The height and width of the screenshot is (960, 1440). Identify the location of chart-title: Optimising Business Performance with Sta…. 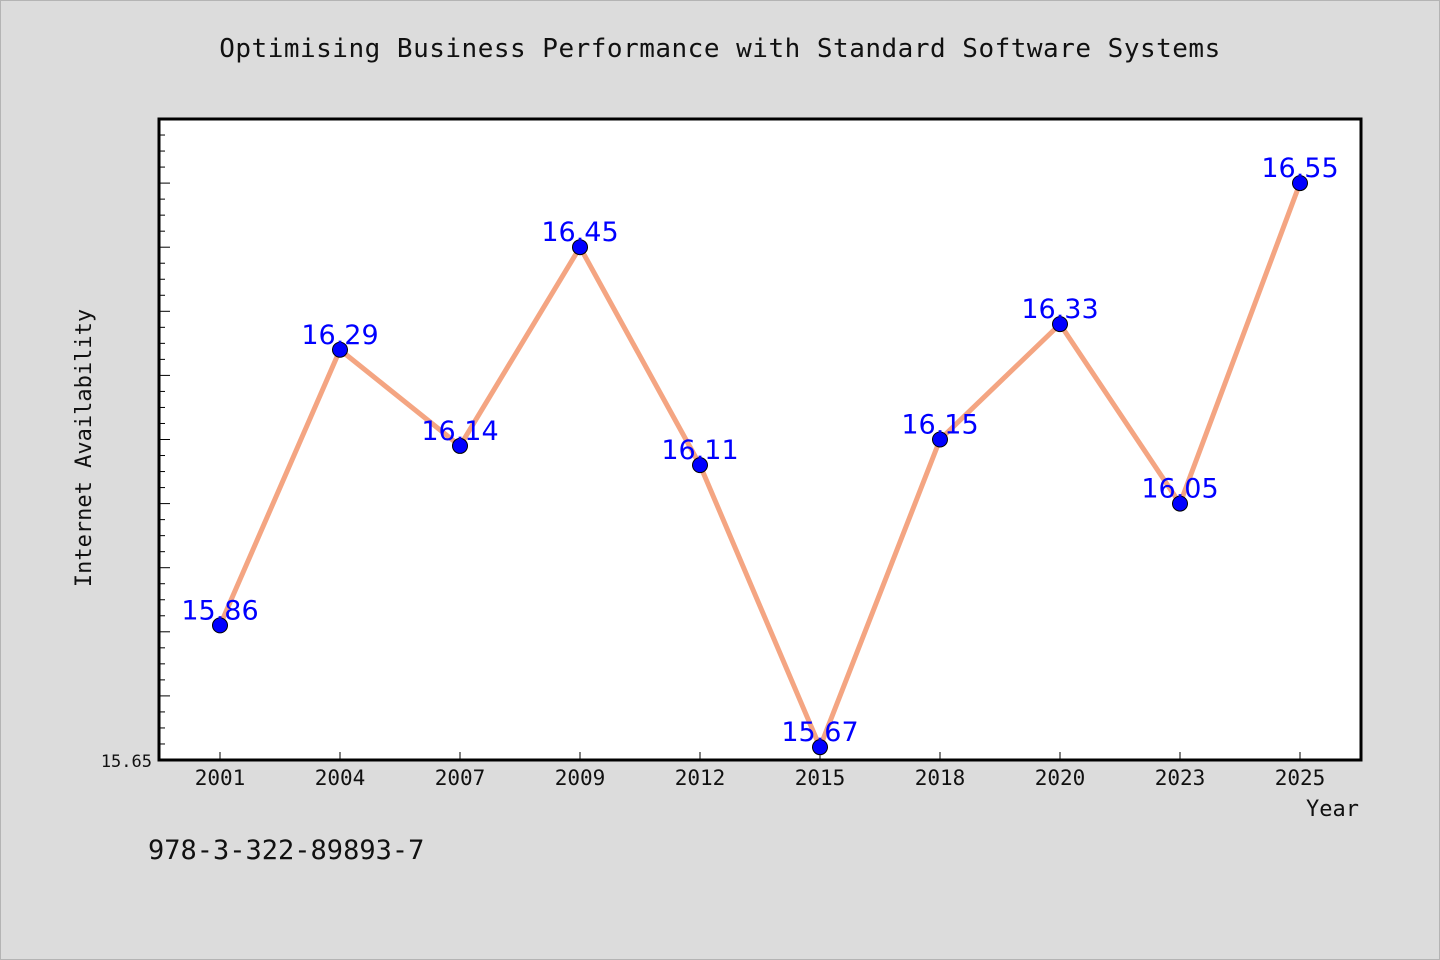
(720, 49).